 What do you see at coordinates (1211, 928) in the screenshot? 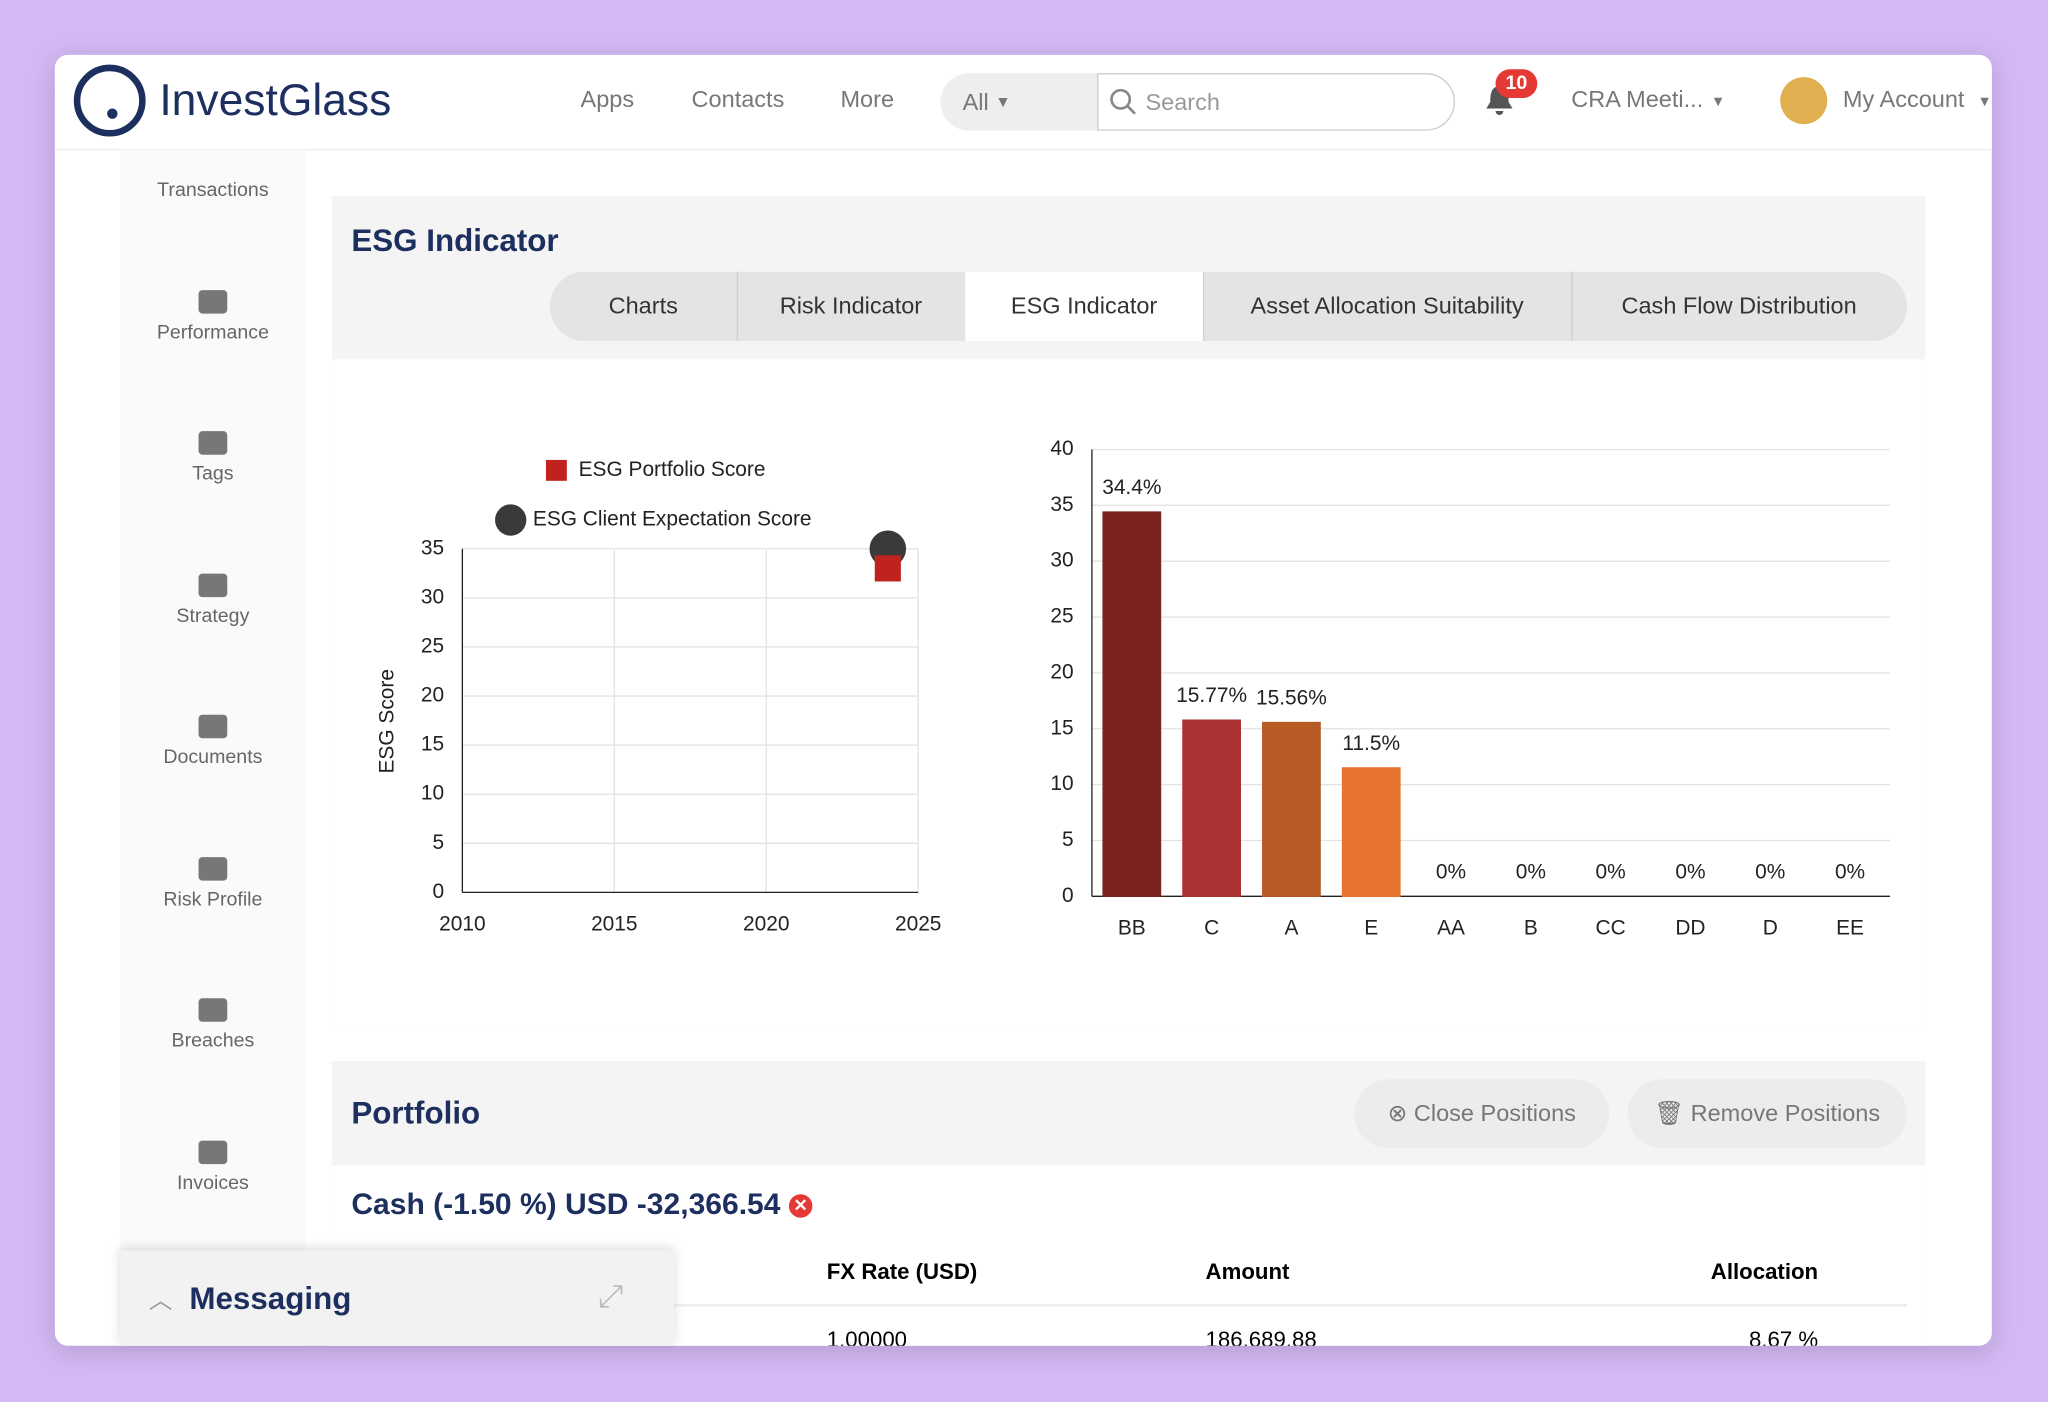
I see `x-tick-label: C` at bounding box center [1211, 928].